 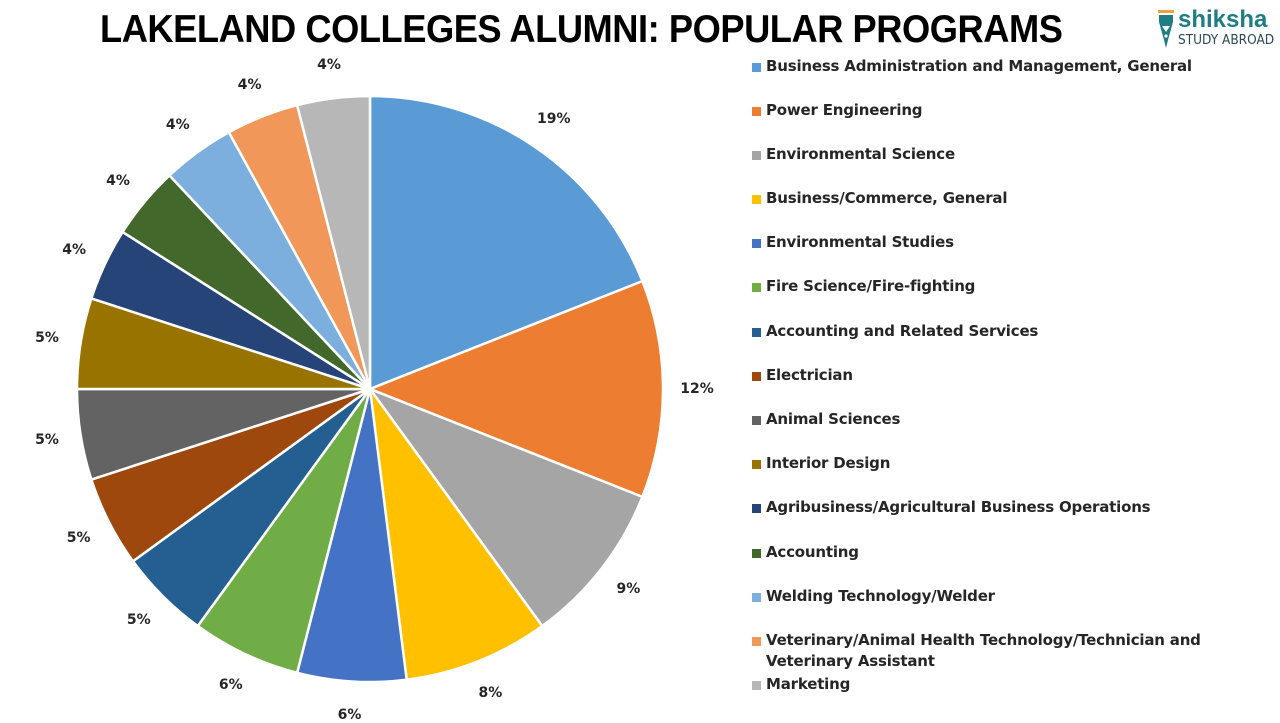 I want to click on legend-item: Animal Sciences, so click(x=1016, y=419).